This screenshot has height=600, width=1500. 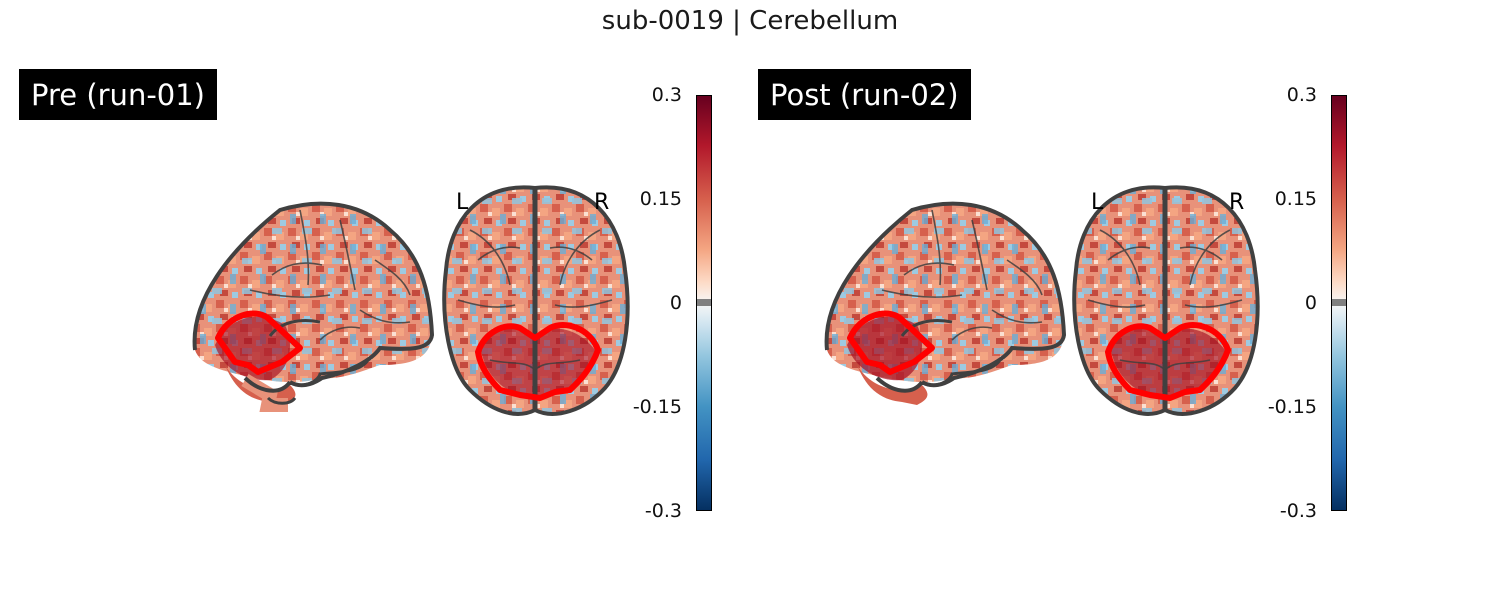 I want to click on figure-title: sub-0019 | Cerebellum, so click(x=750, y=21).